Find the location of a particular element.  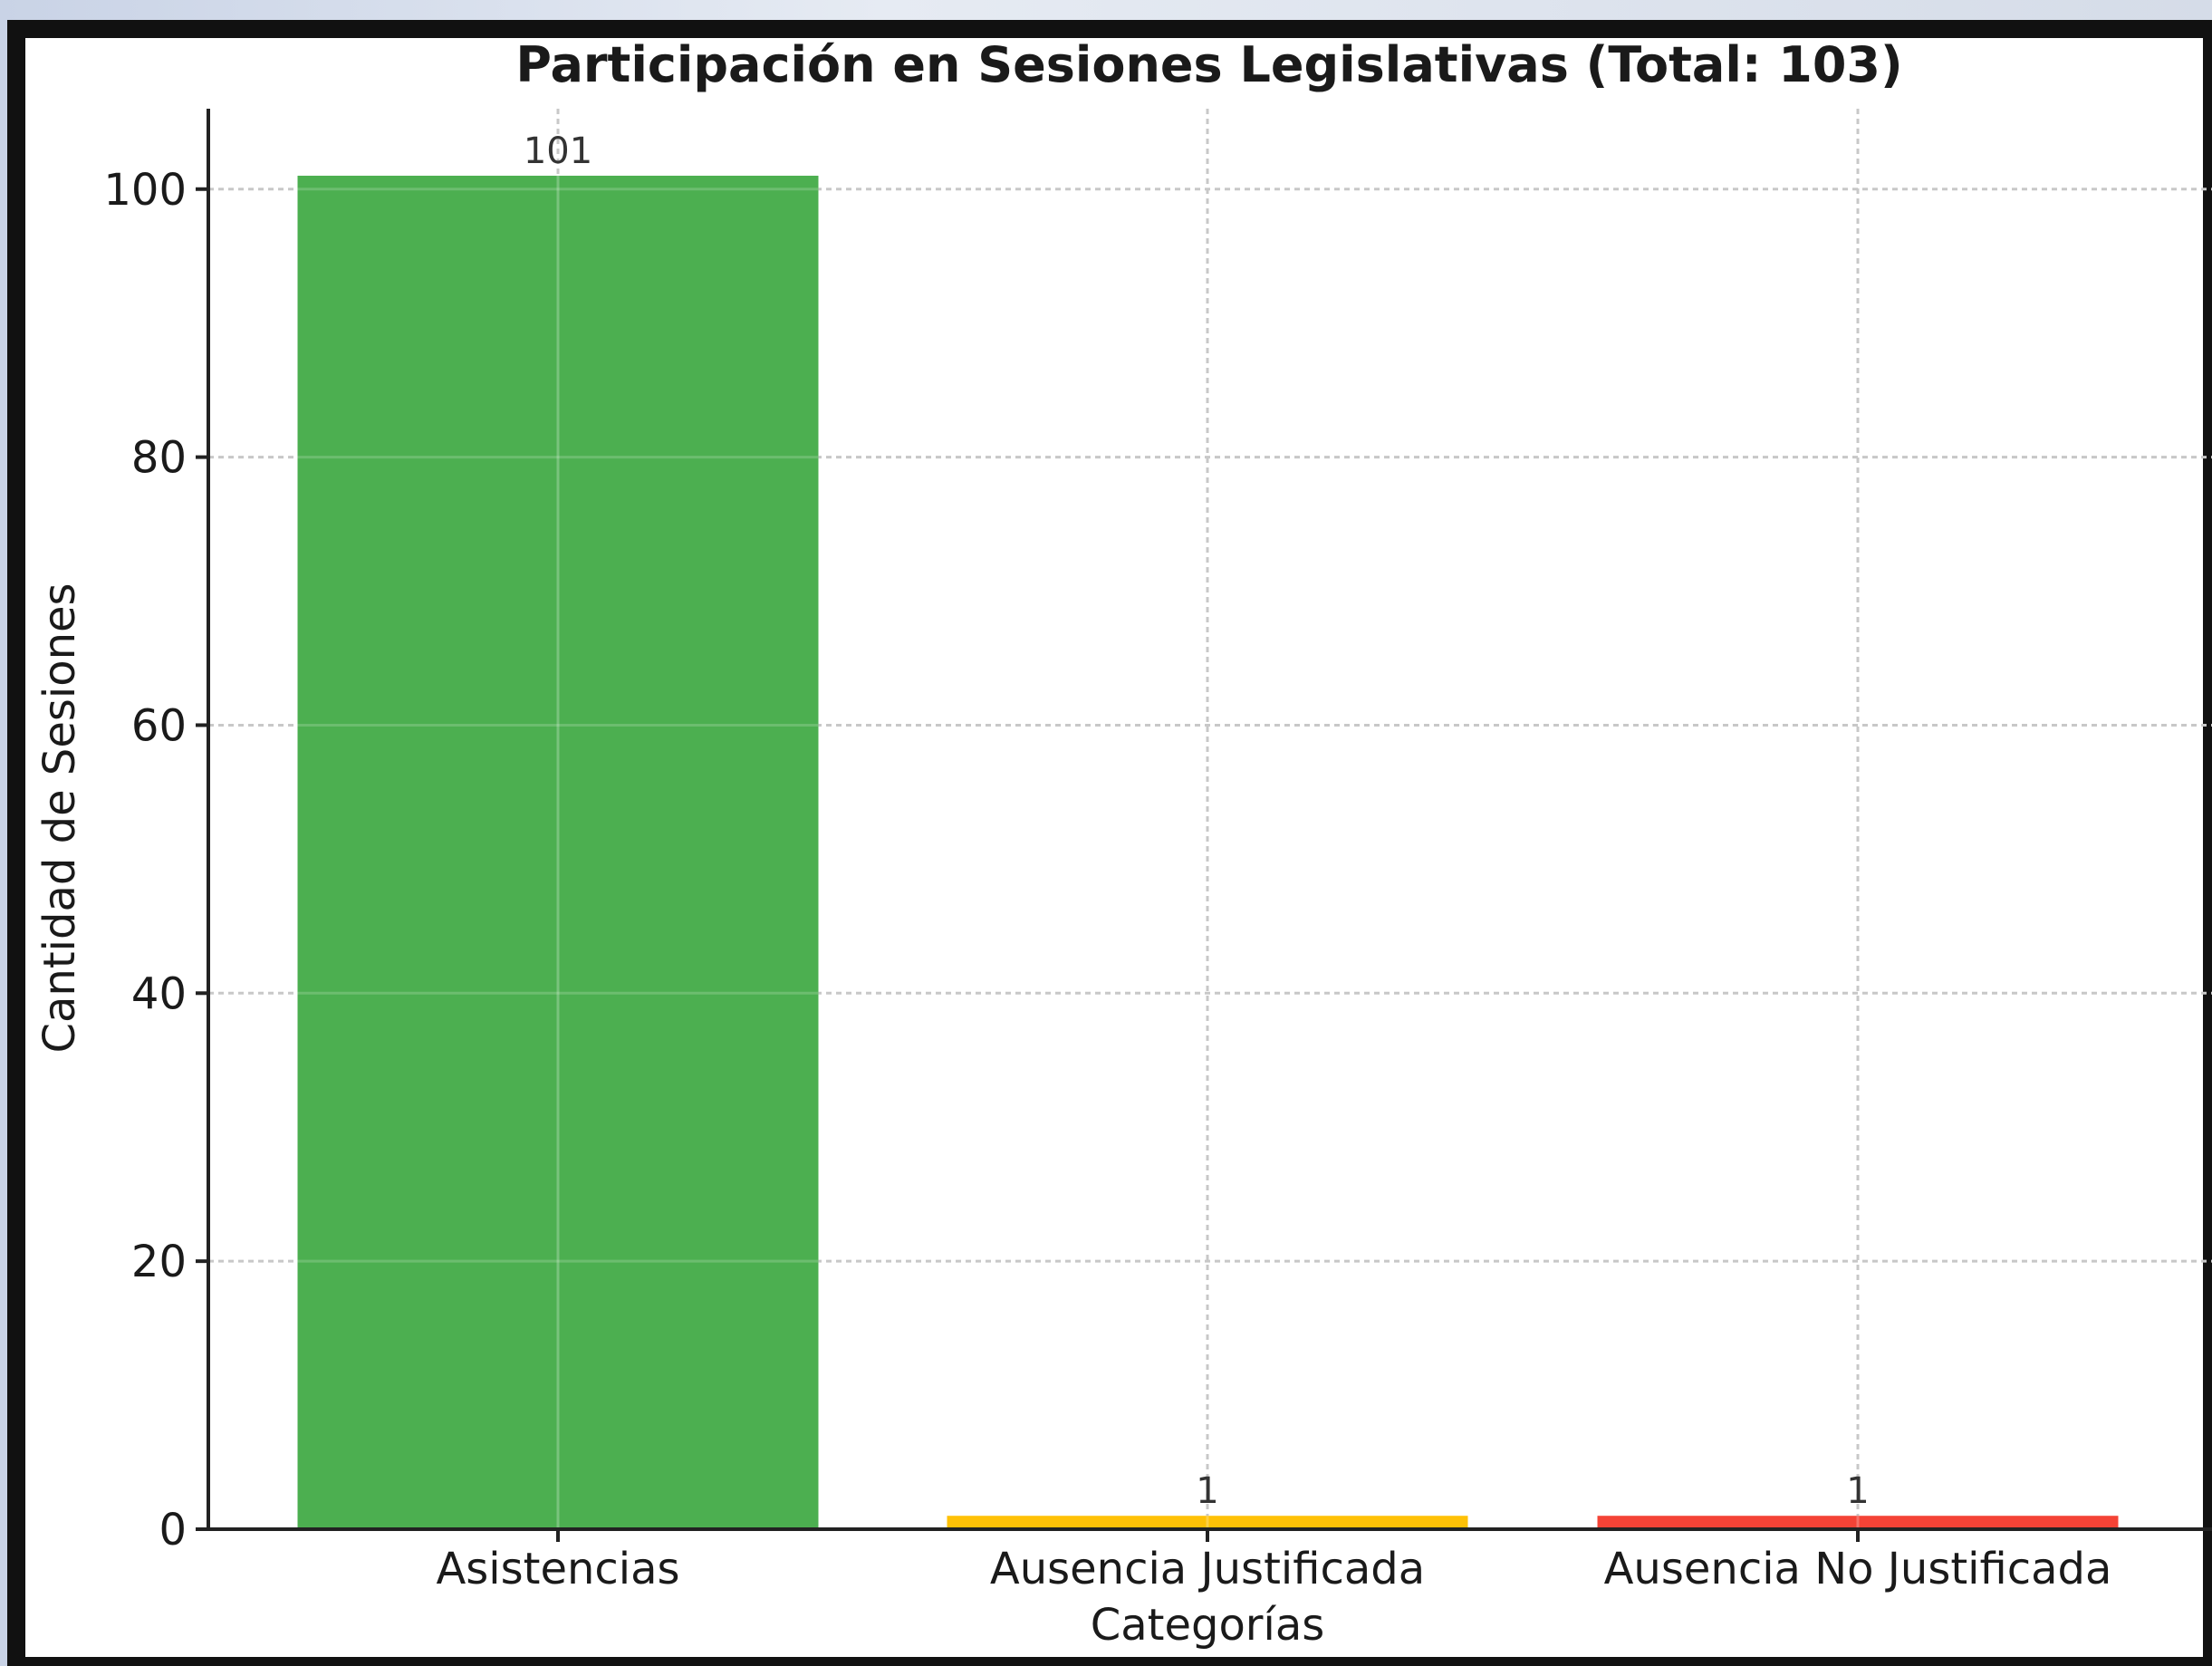

y-tick-label-20: 20 is located at coordinates (159, 1262).